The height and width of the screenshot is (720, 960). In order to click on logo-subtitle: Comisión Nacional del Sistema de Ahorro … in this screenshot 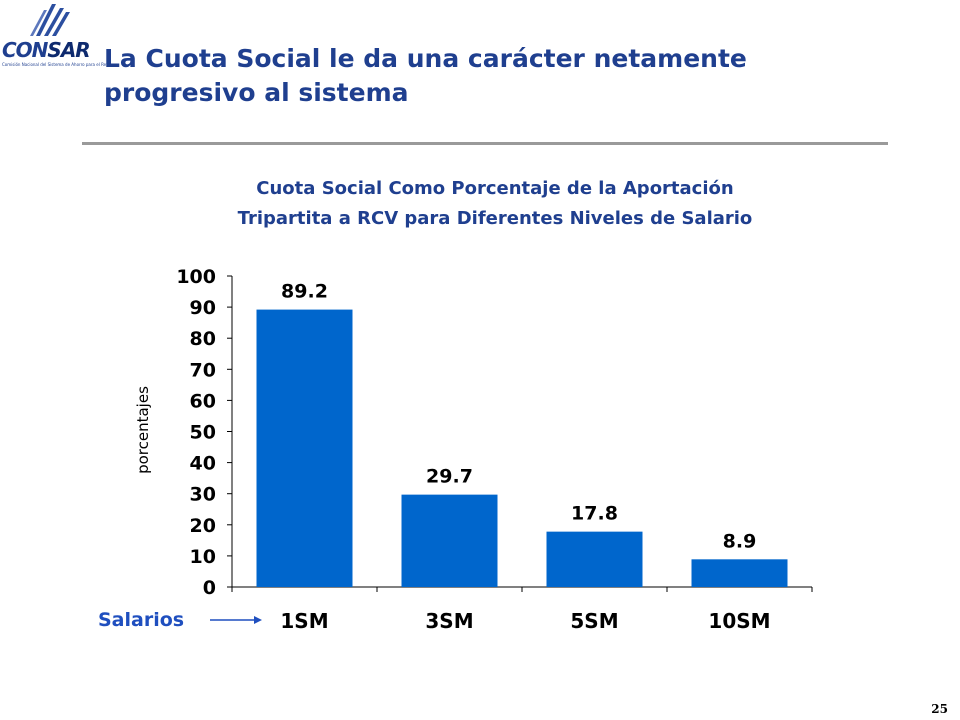, I will do `click(57, 64)`.